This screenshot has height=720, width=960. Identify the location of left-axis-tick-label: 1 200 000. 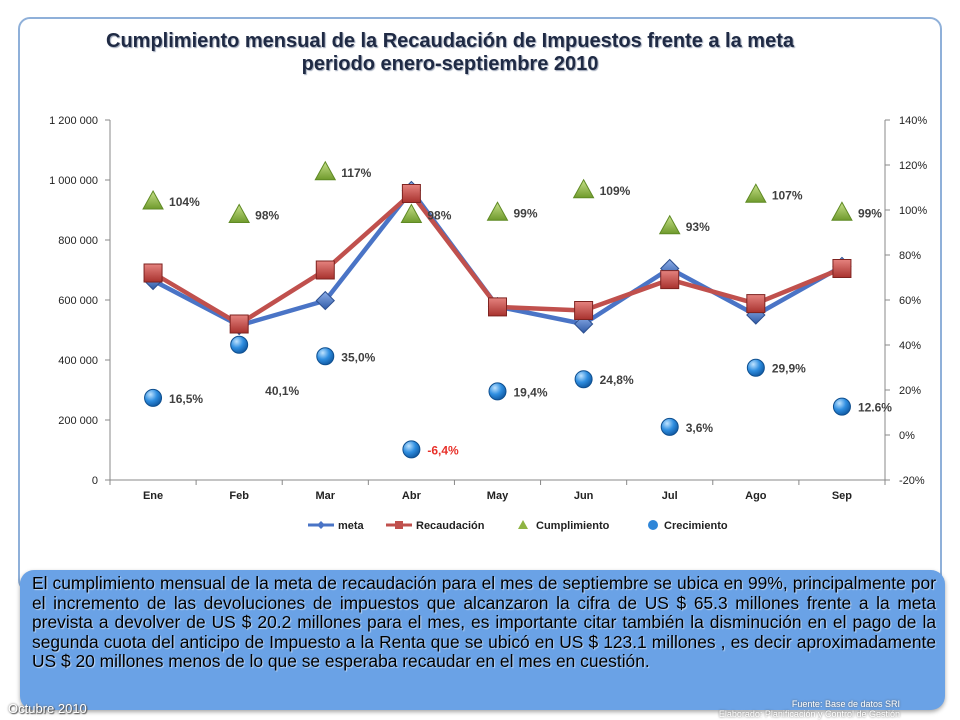
(73, 121).